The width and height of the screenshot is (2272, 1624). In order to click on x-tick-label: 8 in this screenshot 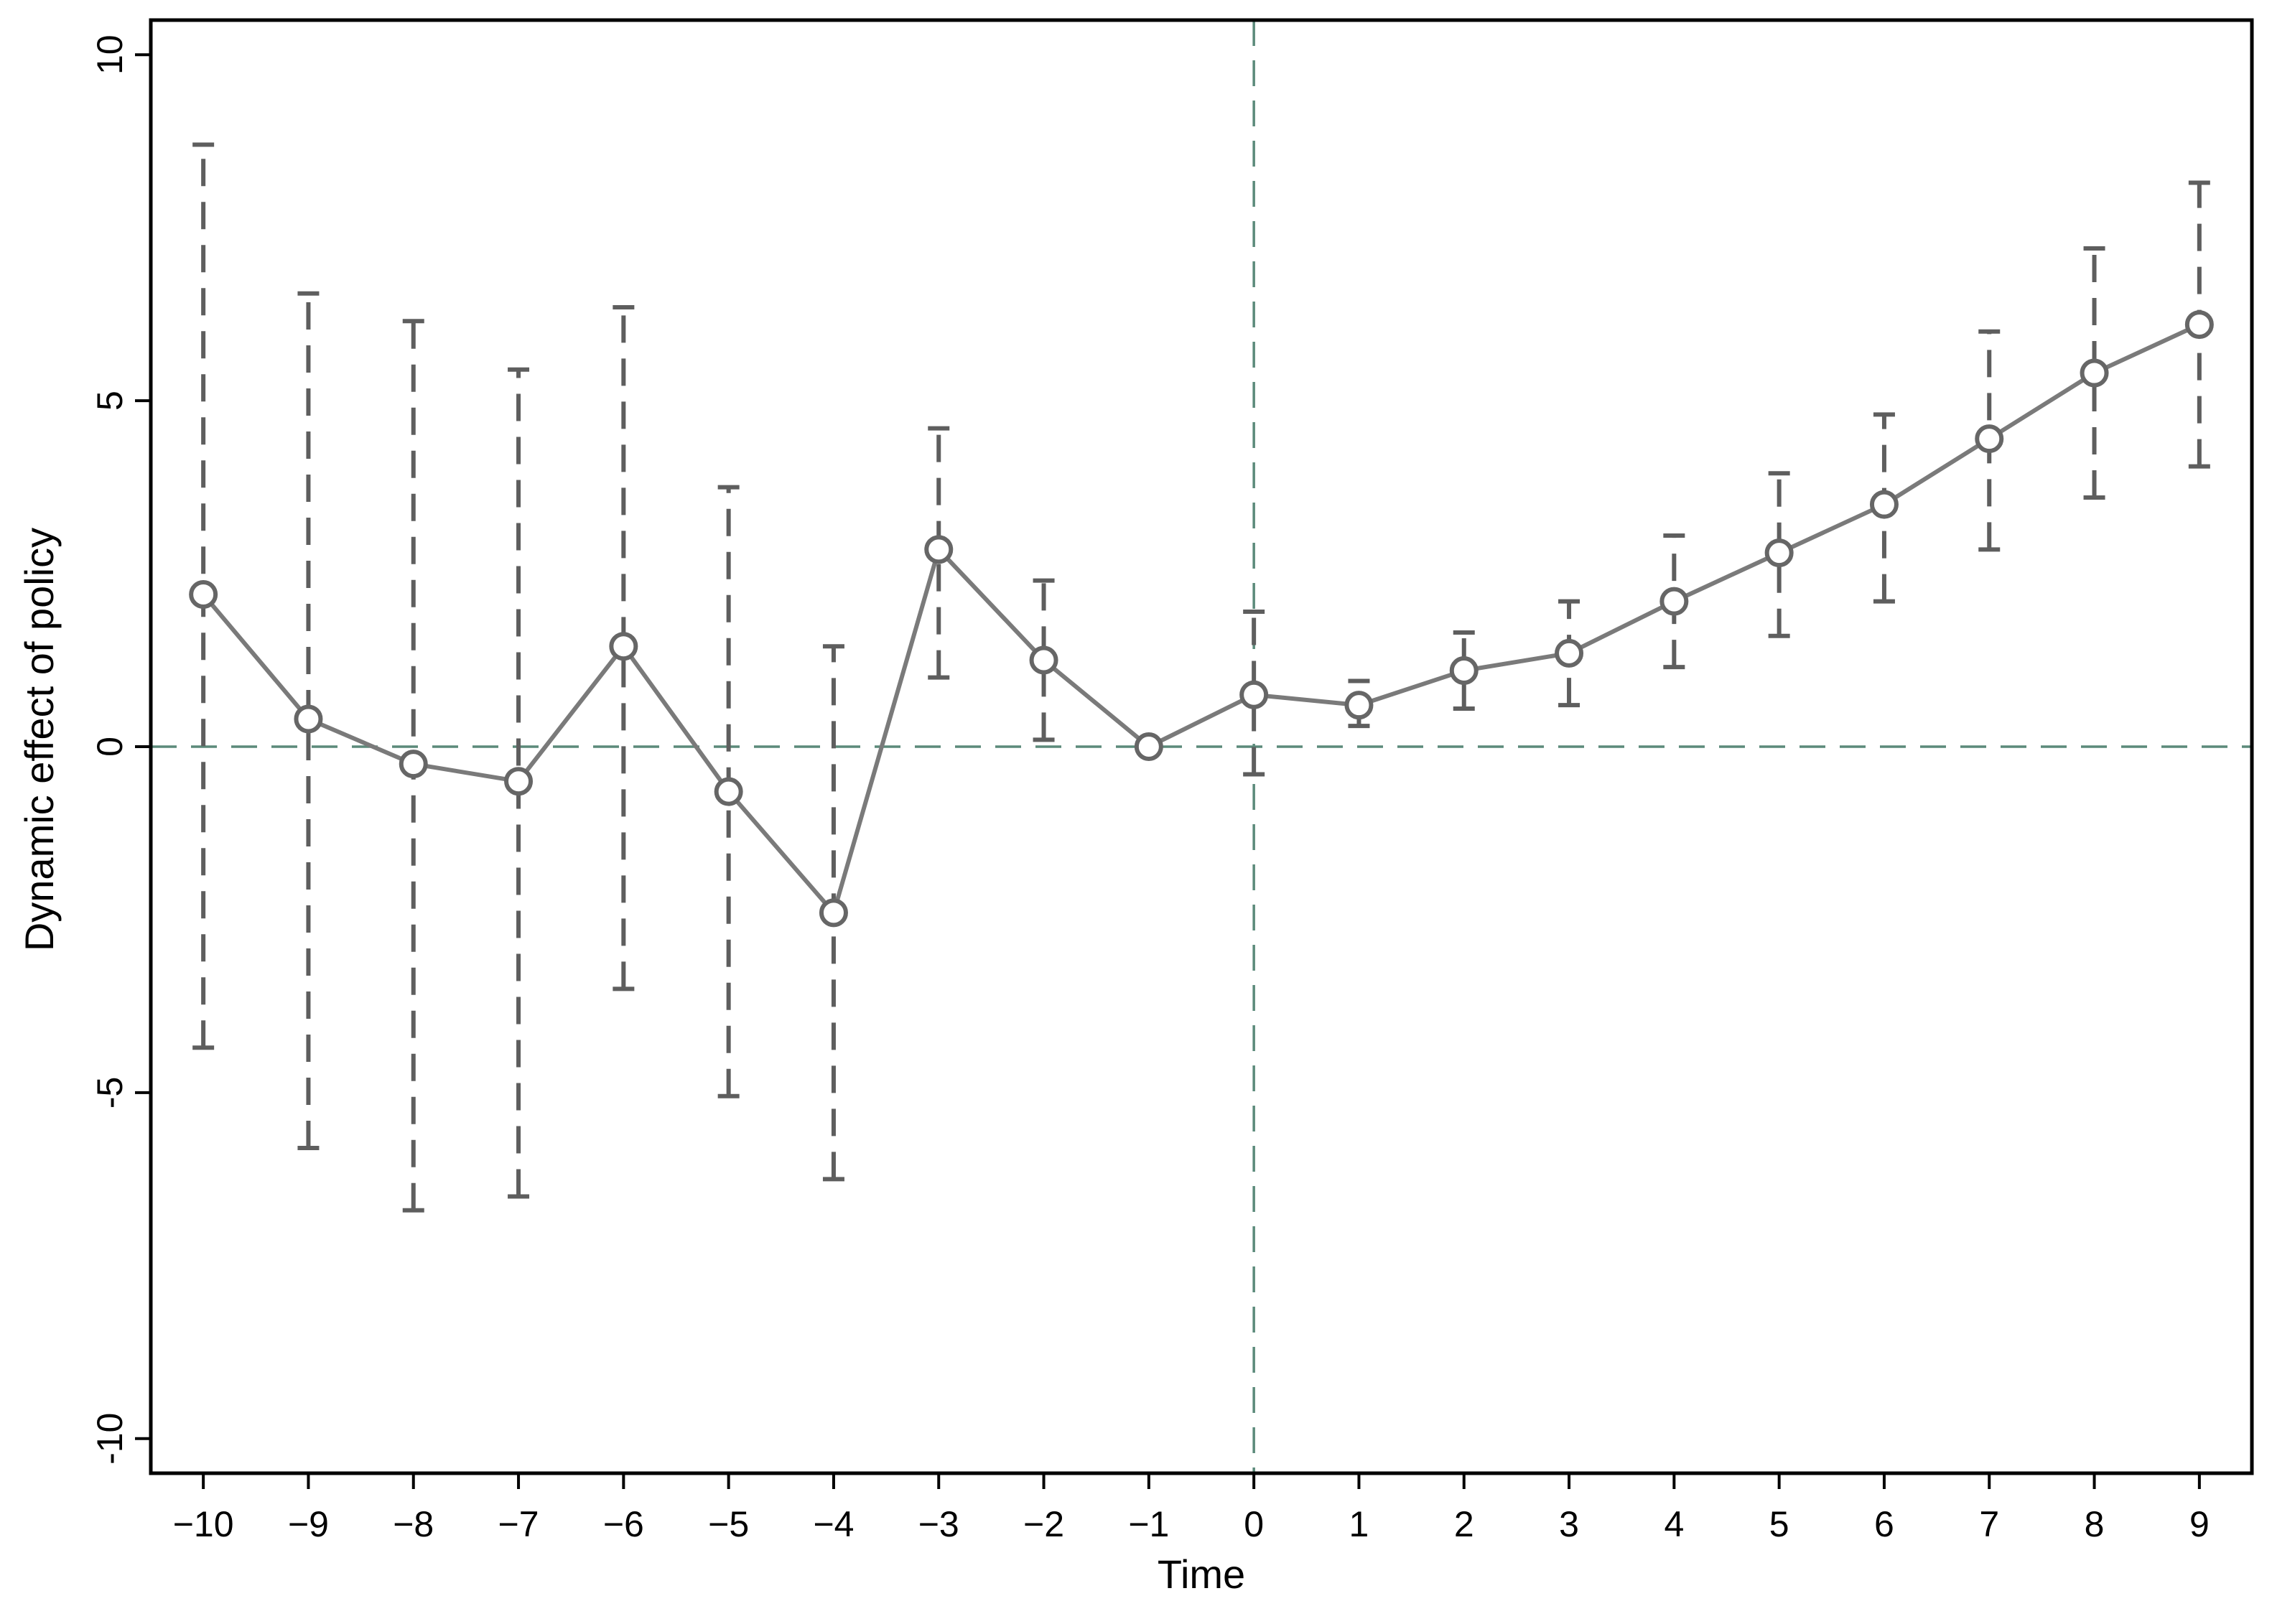, I will do `click(2095, 1524)`.